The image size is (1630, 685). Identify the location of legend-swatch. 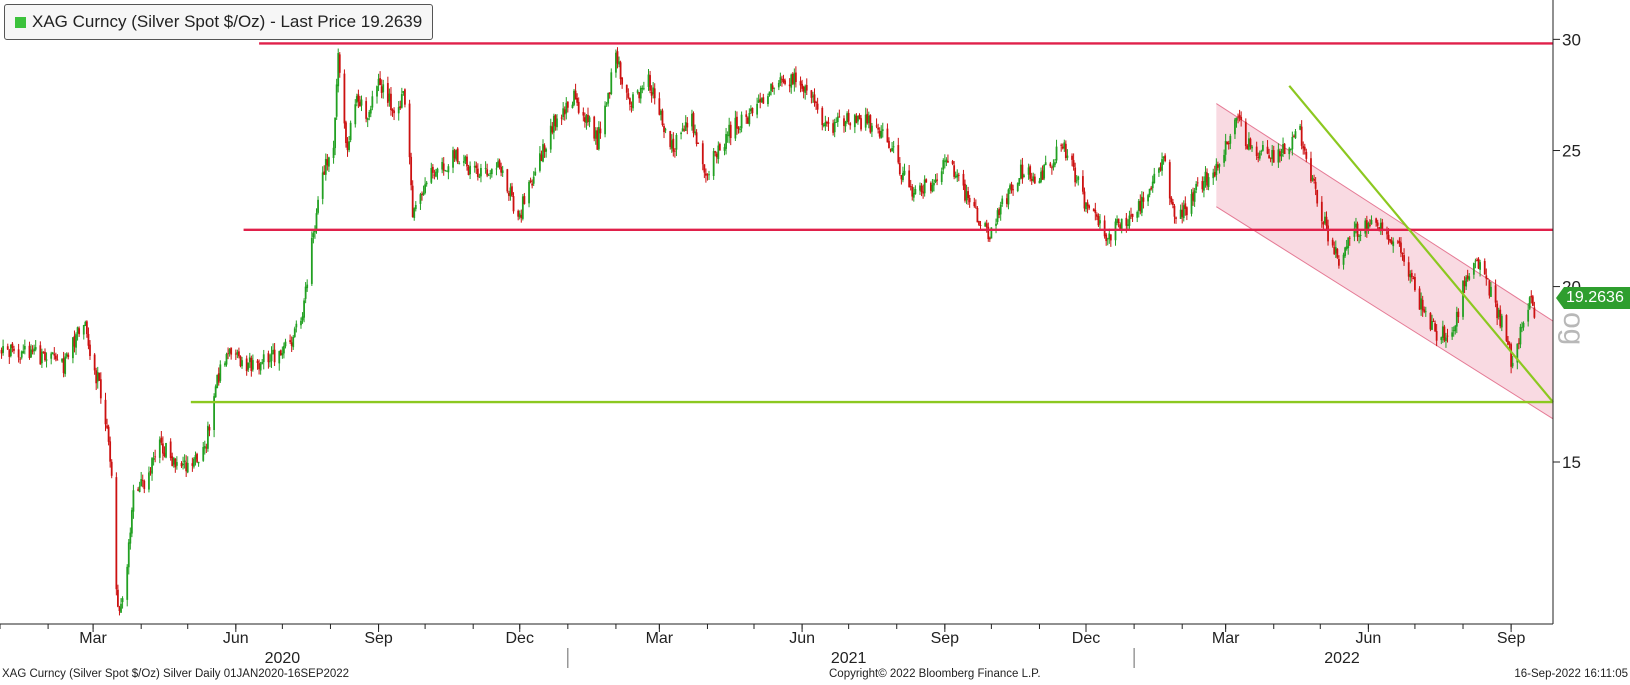
(20, 22).